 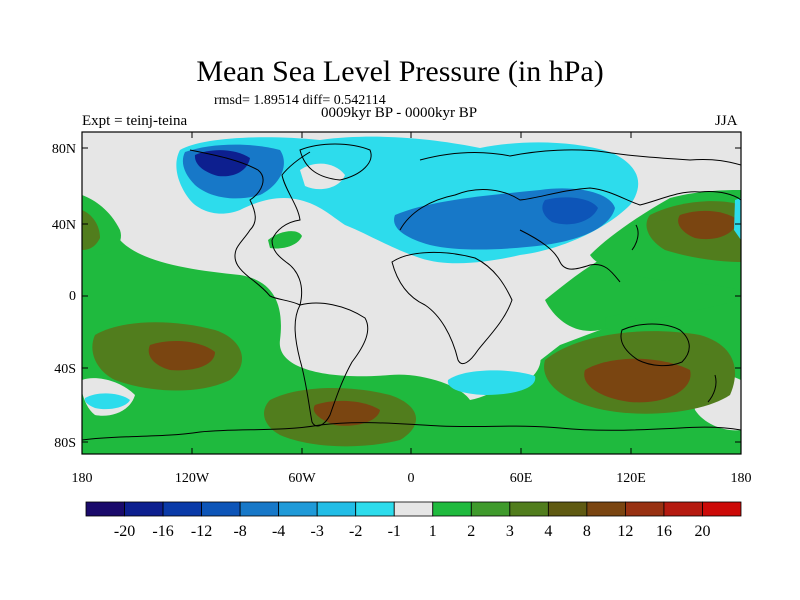 What do you see at coordinates (737, 219) in the screenshot?
I see `negative-north-pacific-blob` at bounding box center [737, 219].